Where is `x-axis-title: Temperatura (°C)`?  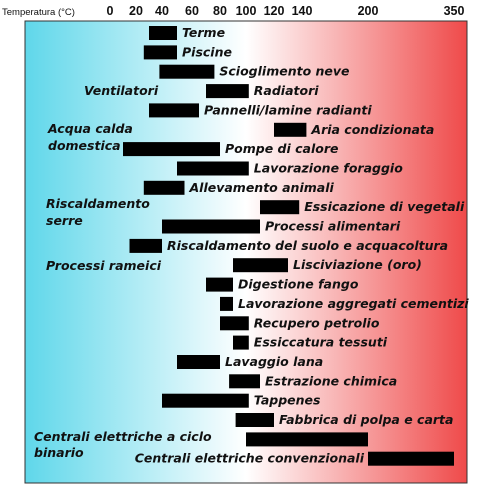
x-axis-title: Temperatura (°C) is located at coordinates (38, 12).